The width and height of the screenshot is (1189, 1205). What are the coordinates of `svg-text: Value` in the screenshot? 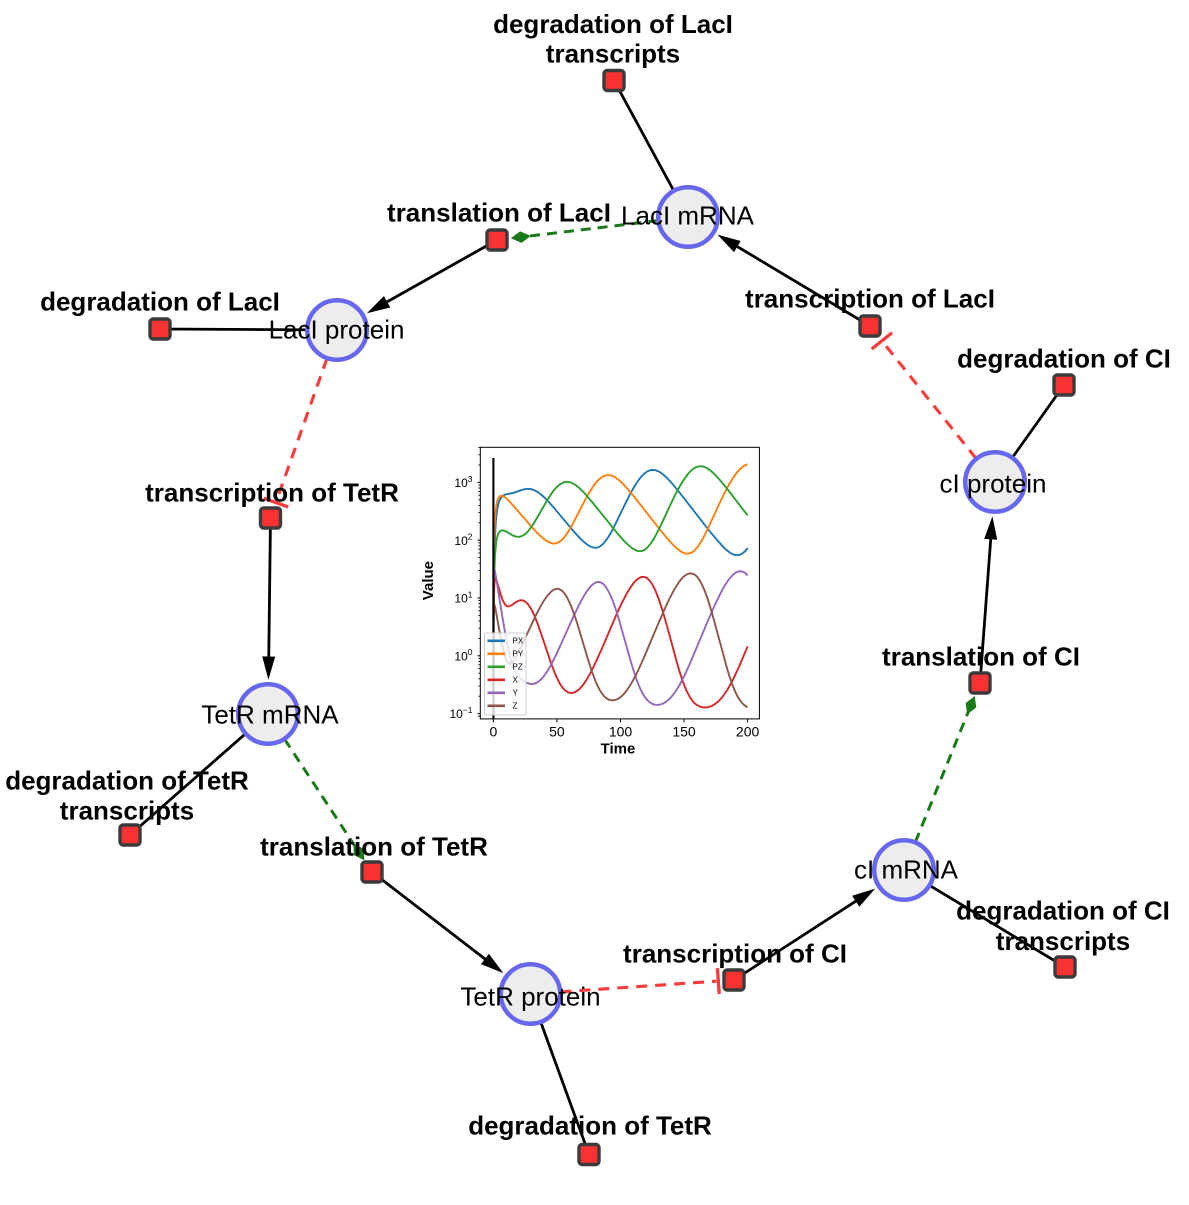 It's located at (428, 580).